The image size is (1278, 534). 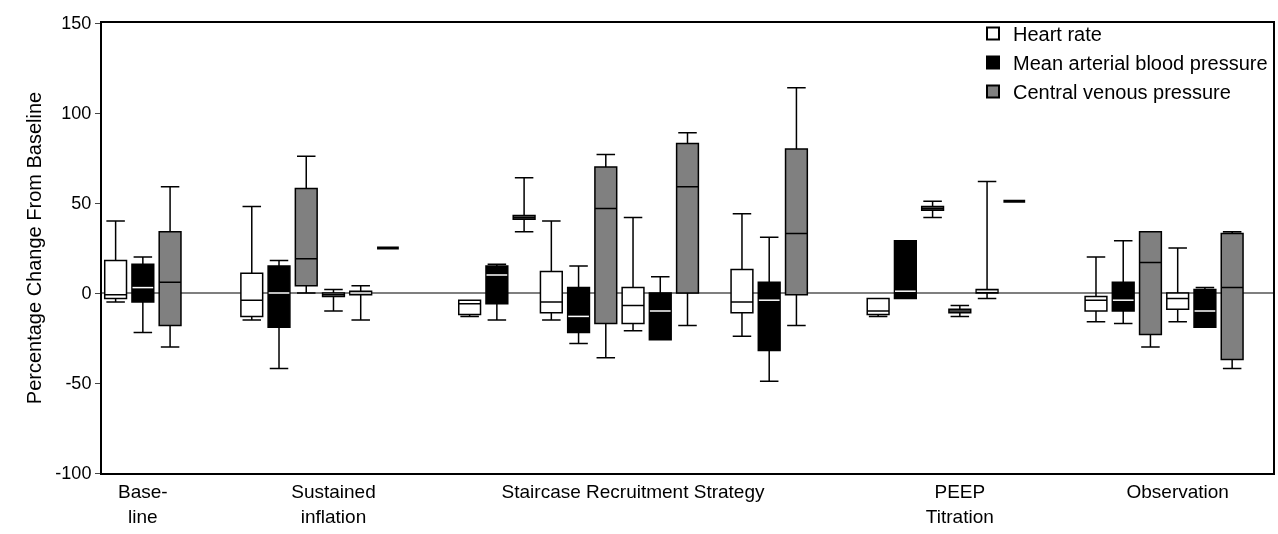 I want to click on legend-label: Mean arterial blood pressure, so click(x=1140, y=63).